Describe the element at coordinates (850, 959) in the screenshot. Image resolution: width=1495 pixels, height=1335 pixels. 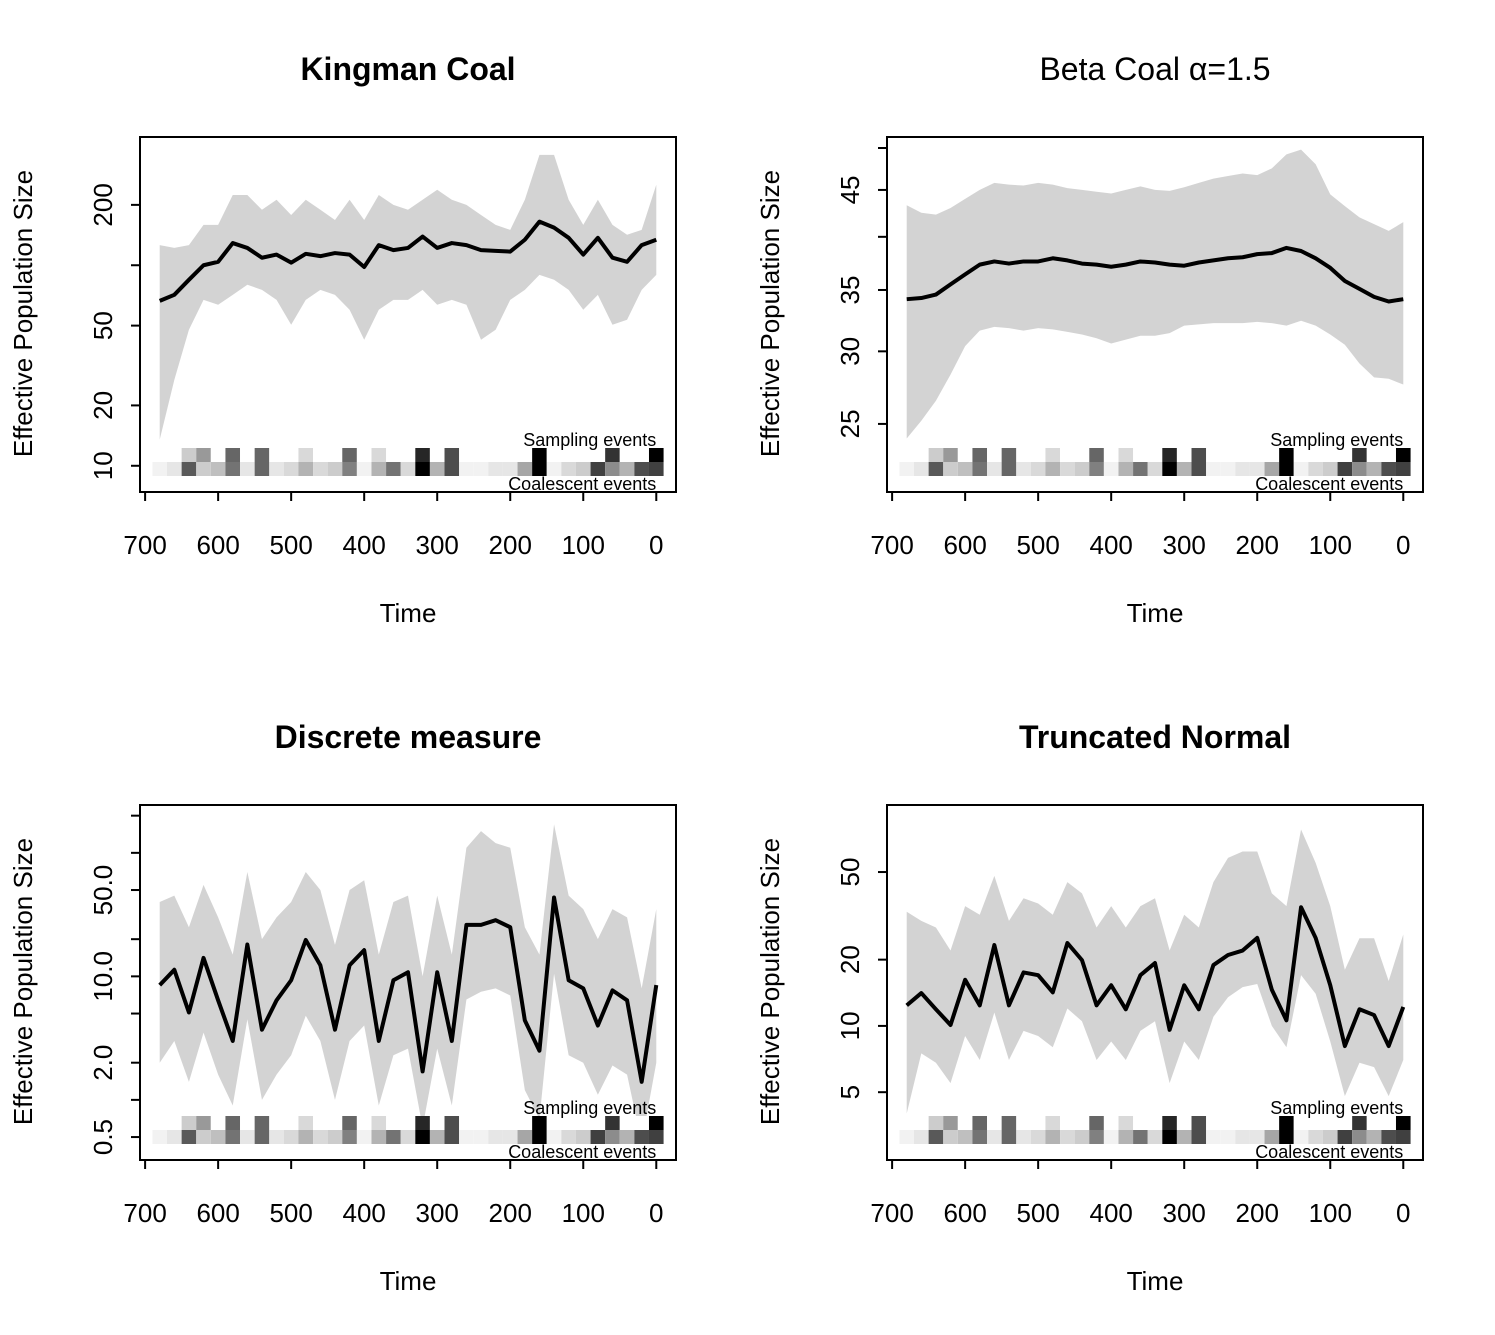
I see `y-tick-label: 20` at that location.